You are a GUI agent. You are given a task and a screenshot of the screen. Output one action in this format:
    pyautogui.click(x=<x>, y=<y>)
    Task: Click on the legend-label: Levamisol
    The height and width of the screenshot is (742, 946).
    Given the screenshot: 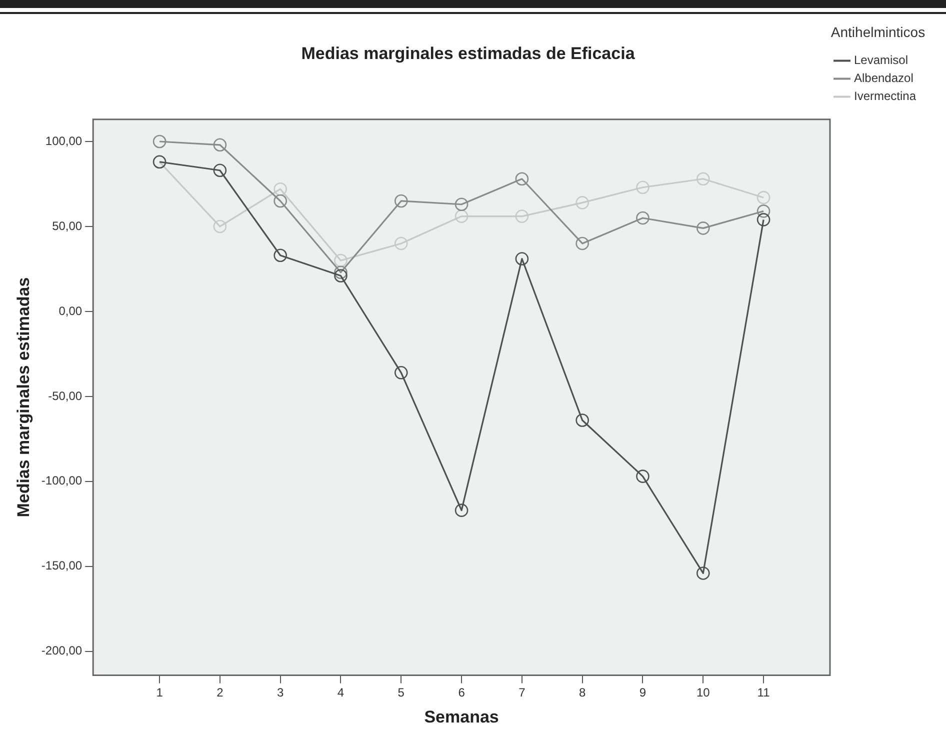 What is the action you would take?
    pyautogui.click(x=881, y=60)
    